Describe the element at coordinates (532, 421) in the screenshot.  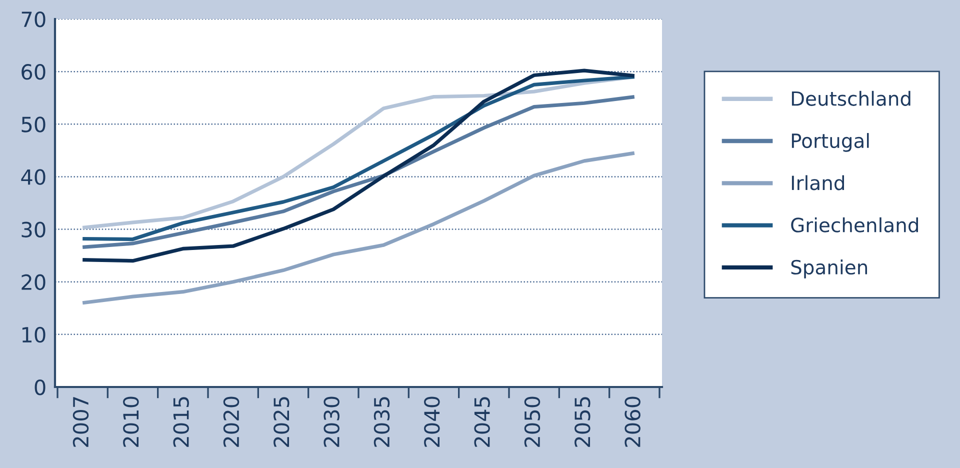
I see `x-tick-label: 2050` at that location.